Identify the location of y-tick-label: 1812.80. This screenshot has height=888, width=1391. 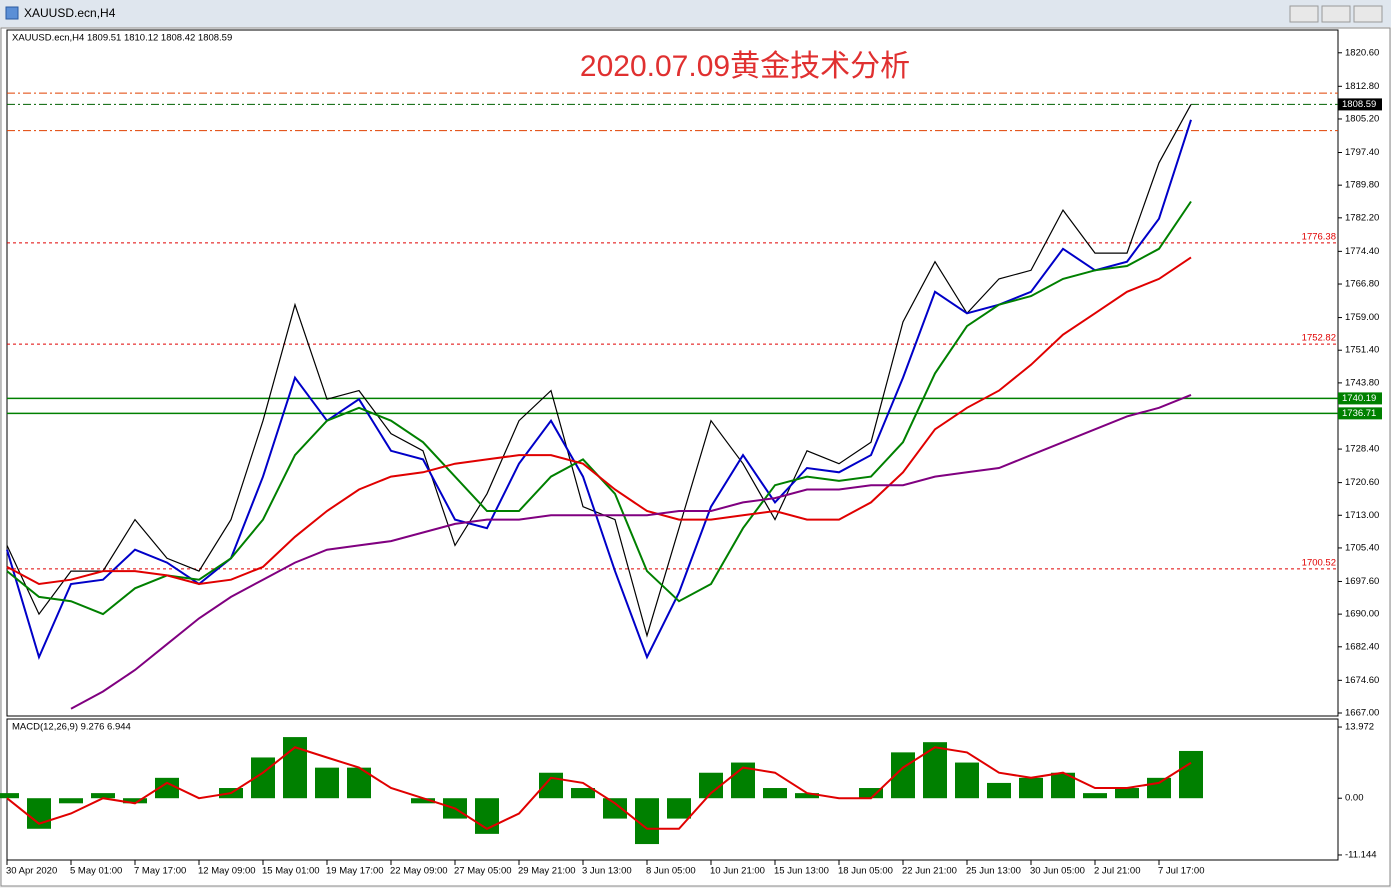
(1362, 86).